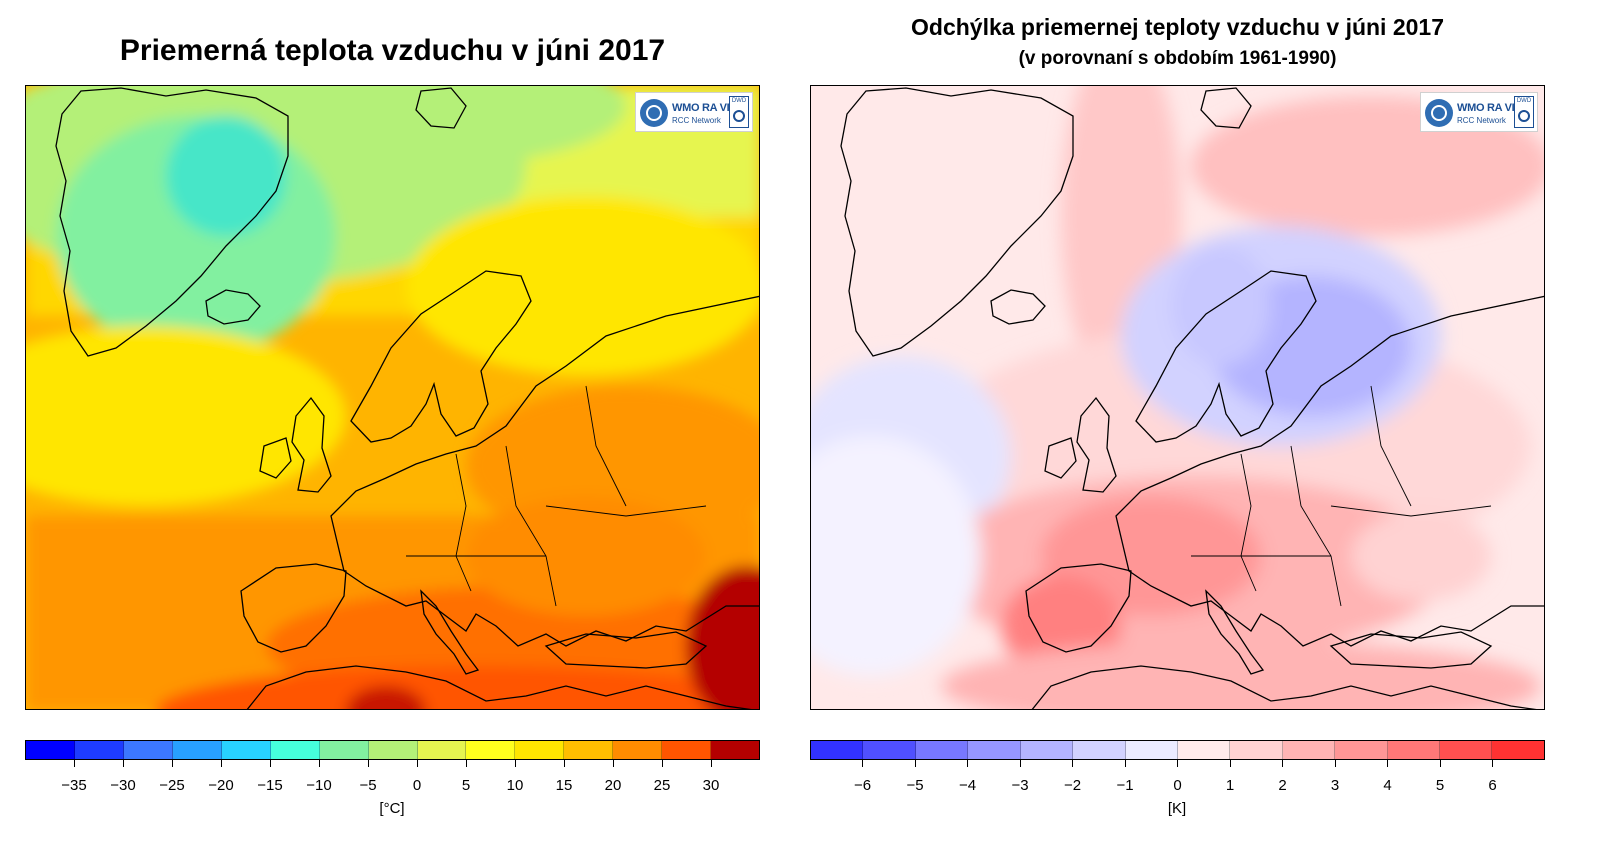 The height and width of the screenshot is (862, 1600). What do you see at coordinates (1177, 785) in the screenshot?
I see `anomaly-colorbar-tick-label: 0` at bounding box center [1177, 785].